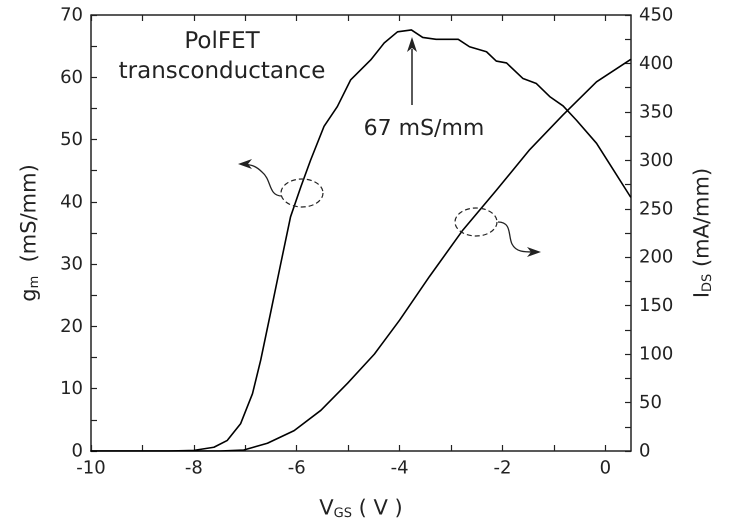 The height and width of the screenshot is (532, 731). Describe the element at coordinates (656, 354) in the screenshot. I see `y2-tick-label: 100` at that location.